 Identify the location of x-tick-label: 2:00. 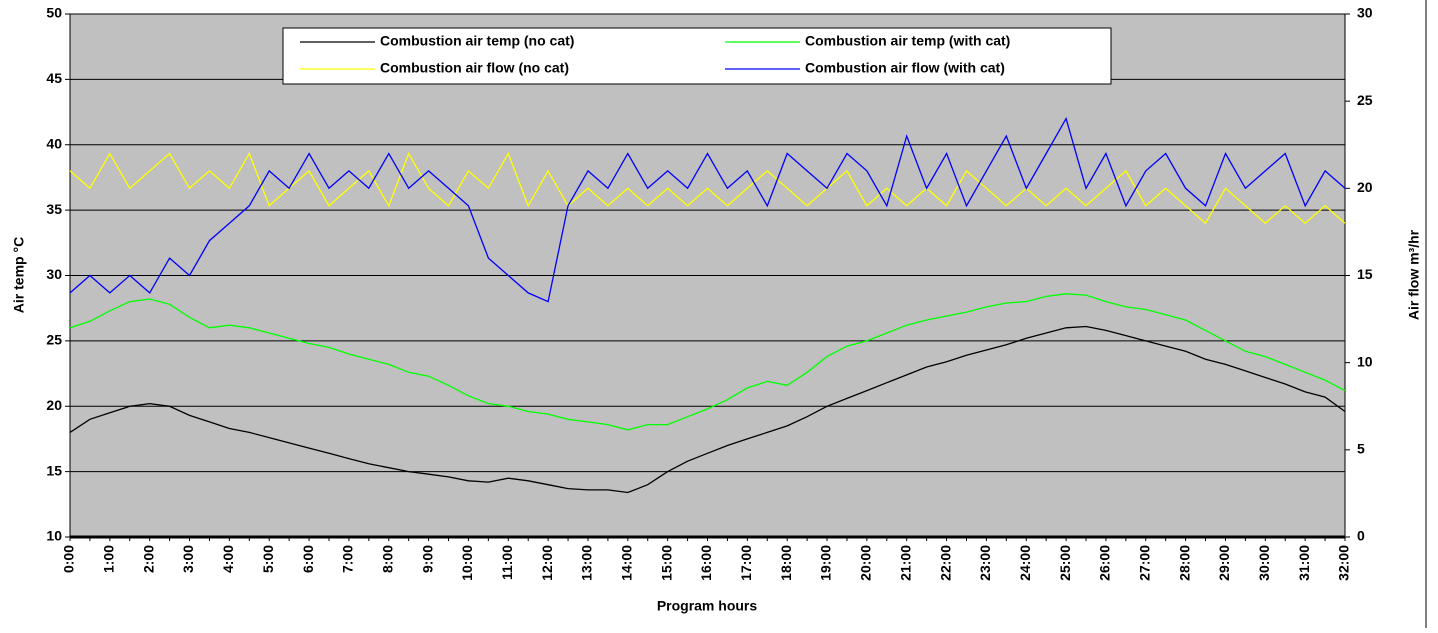
(148, 559).